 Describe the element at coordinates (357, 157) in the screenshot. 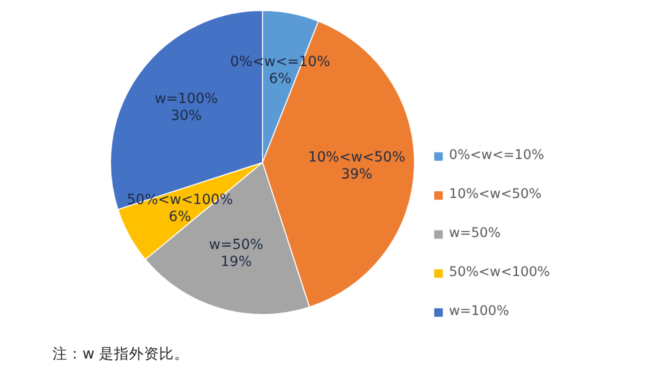

I see `slice-label: 10%<w<50%` at that location.